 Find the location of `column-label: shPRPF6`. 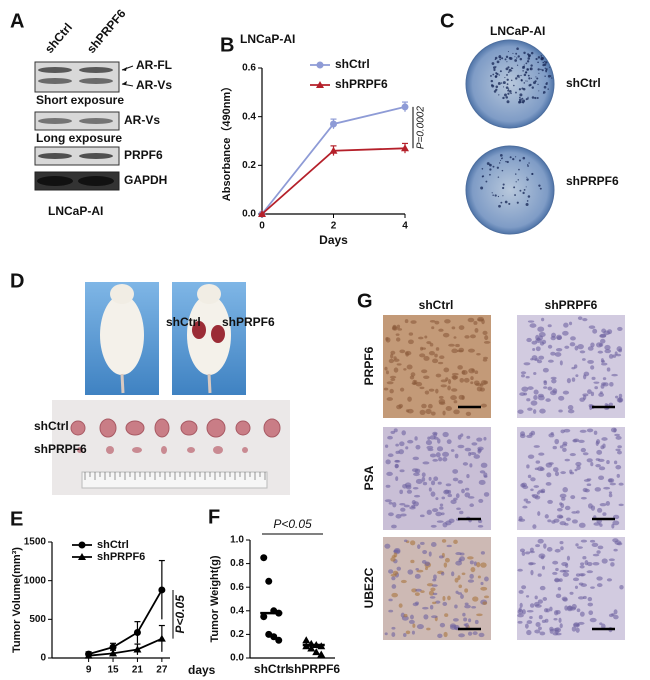

column-label: shPRPF6 is located at coordinates (571, 305).